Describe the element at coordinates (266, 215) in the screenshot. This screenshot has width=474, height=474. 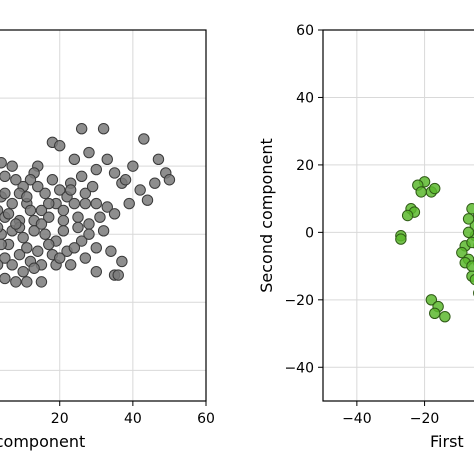
I see `y-axis-label: Second component` at that location.